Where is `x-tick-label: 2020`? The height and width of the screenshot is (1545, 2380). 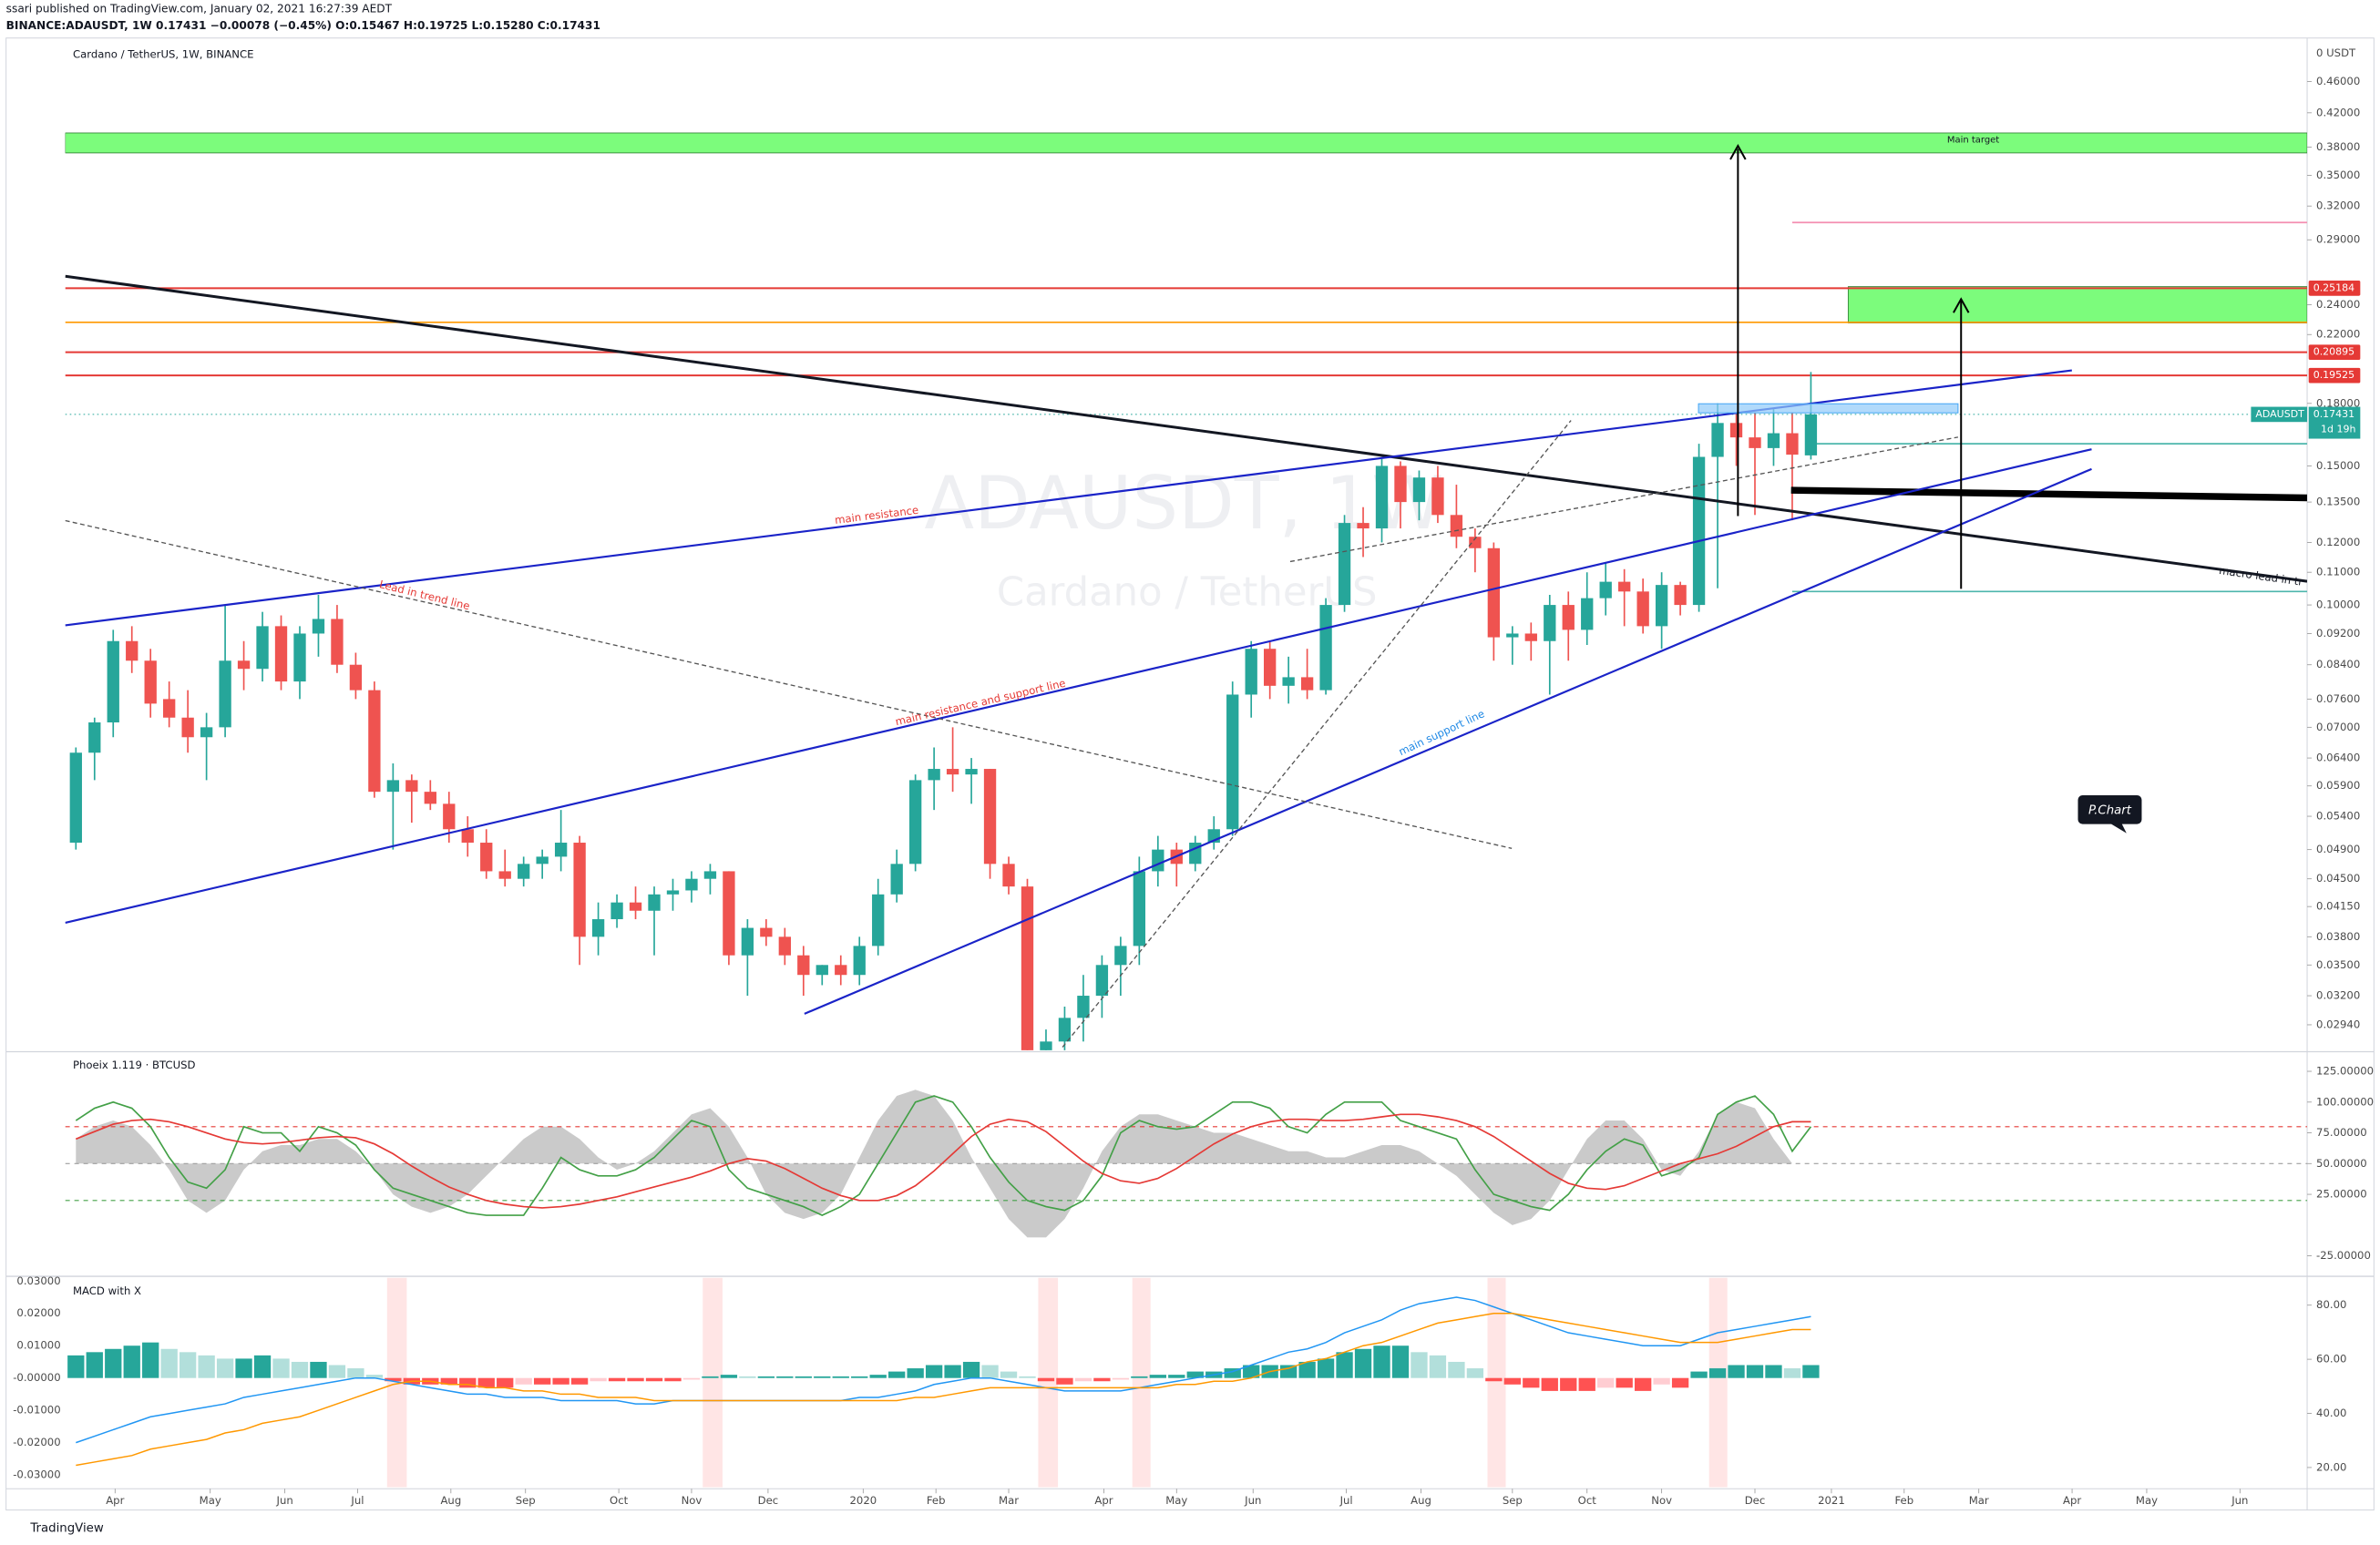
x-tick-label: 2020 is located at coordinates (863, 1501).